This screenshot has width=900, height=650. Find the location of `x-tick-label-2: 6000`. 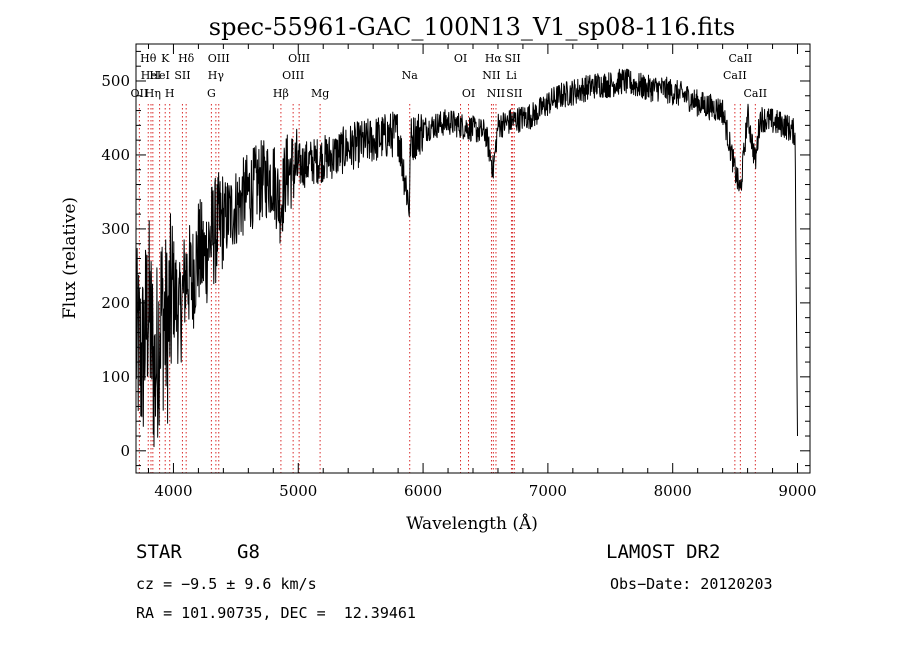

x-tick-label-2: 6000 is located at coordinates (423, 491).